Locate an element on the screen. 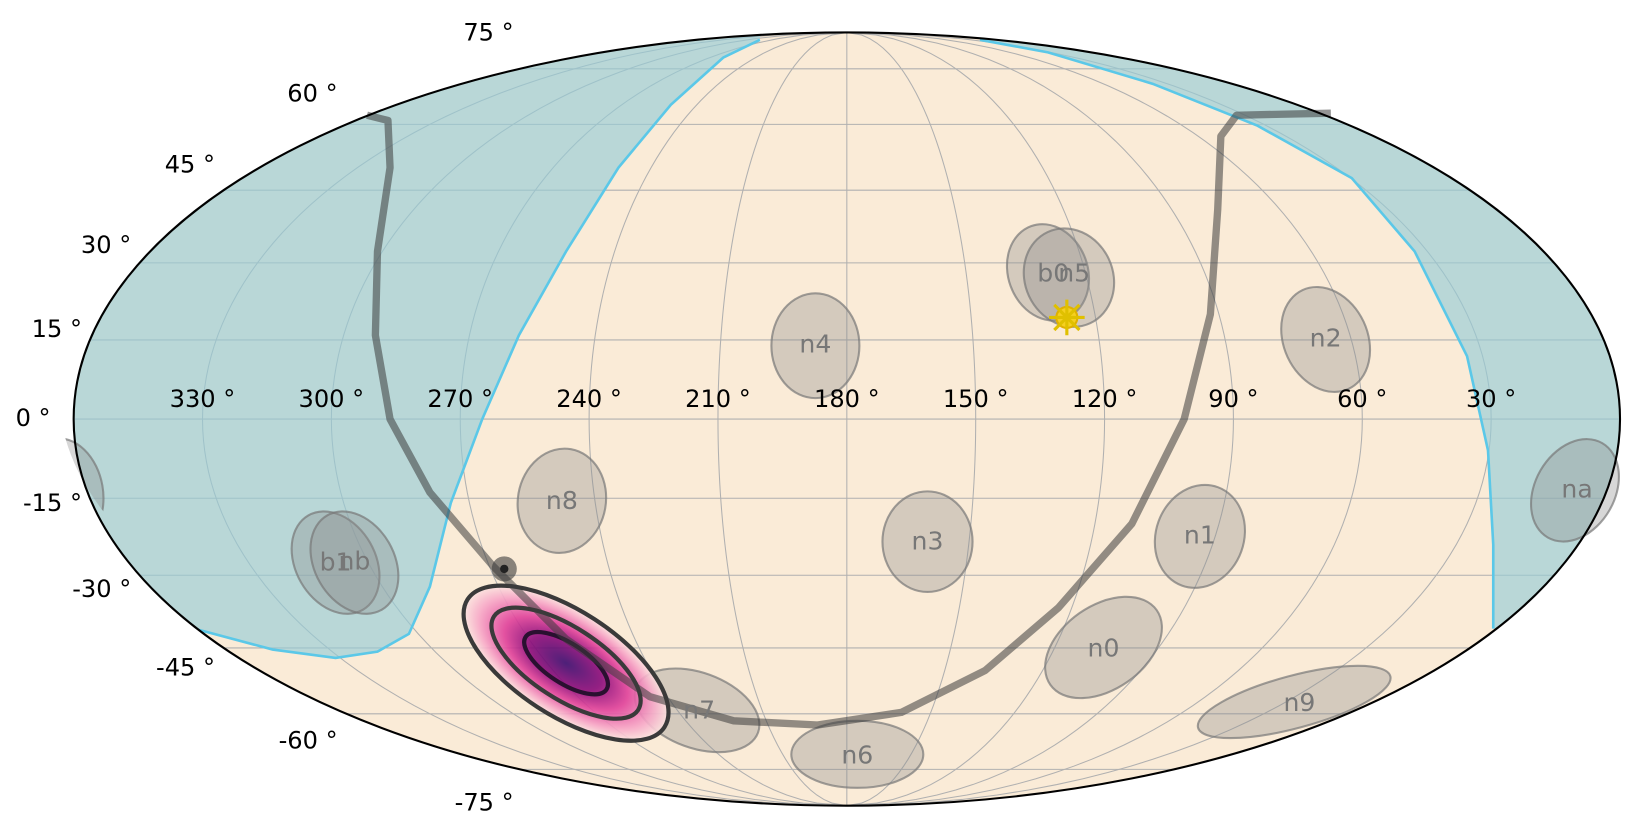 The width and height of the screenshot is (1635, 835). detector-label: n9 is located at coordinates (1299, 702).